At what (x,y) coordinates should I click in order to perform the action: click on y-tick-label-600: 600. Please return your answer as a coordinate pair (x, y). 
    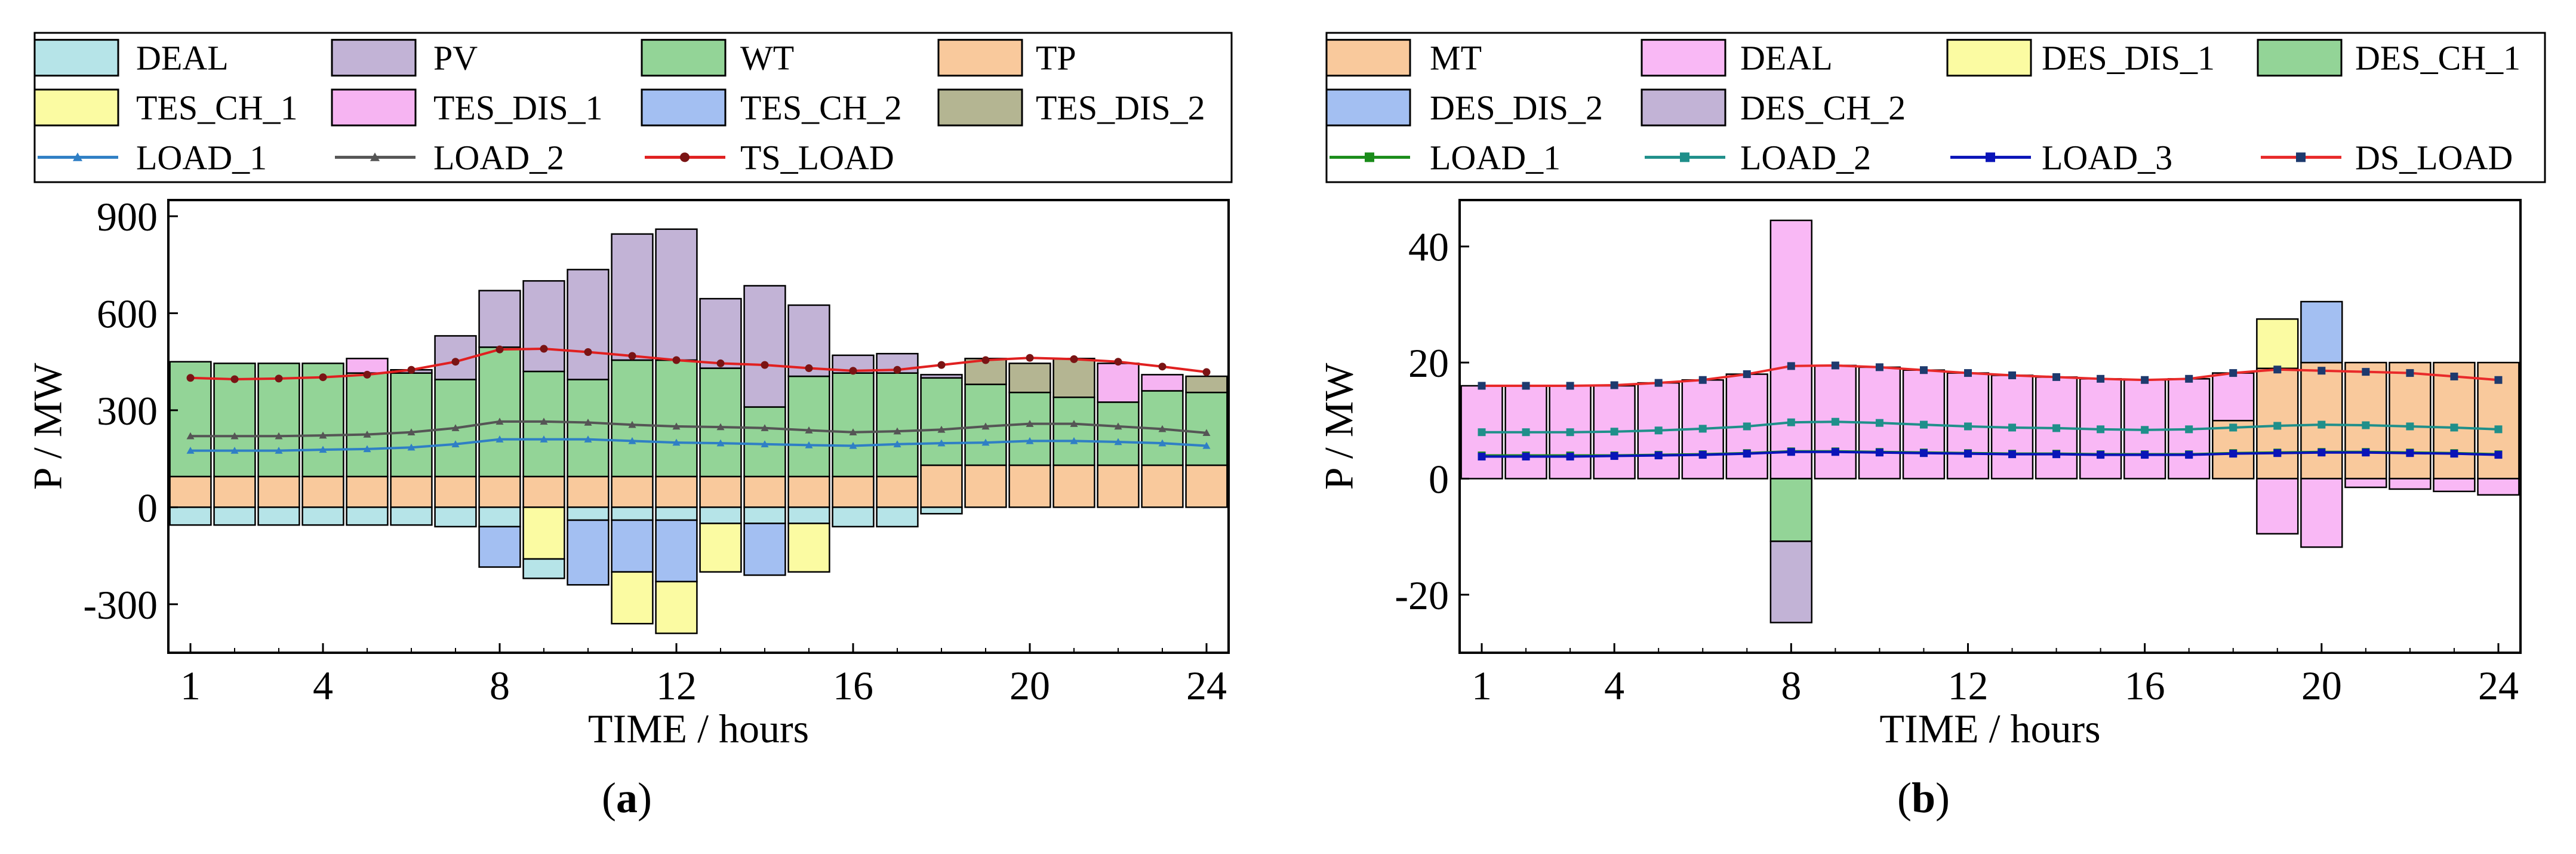
    Looking at the image, I should click on (127, 314).